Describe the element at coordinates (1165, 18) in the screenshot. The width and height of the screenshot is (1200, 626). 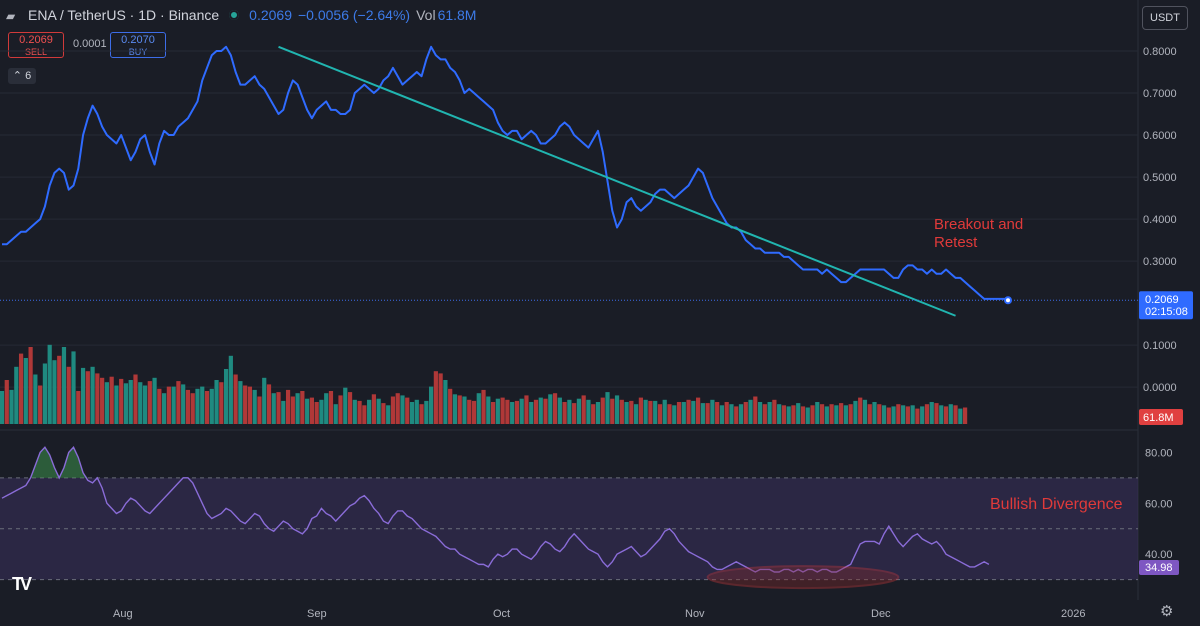
I see `currency-button: USDT` at that location.